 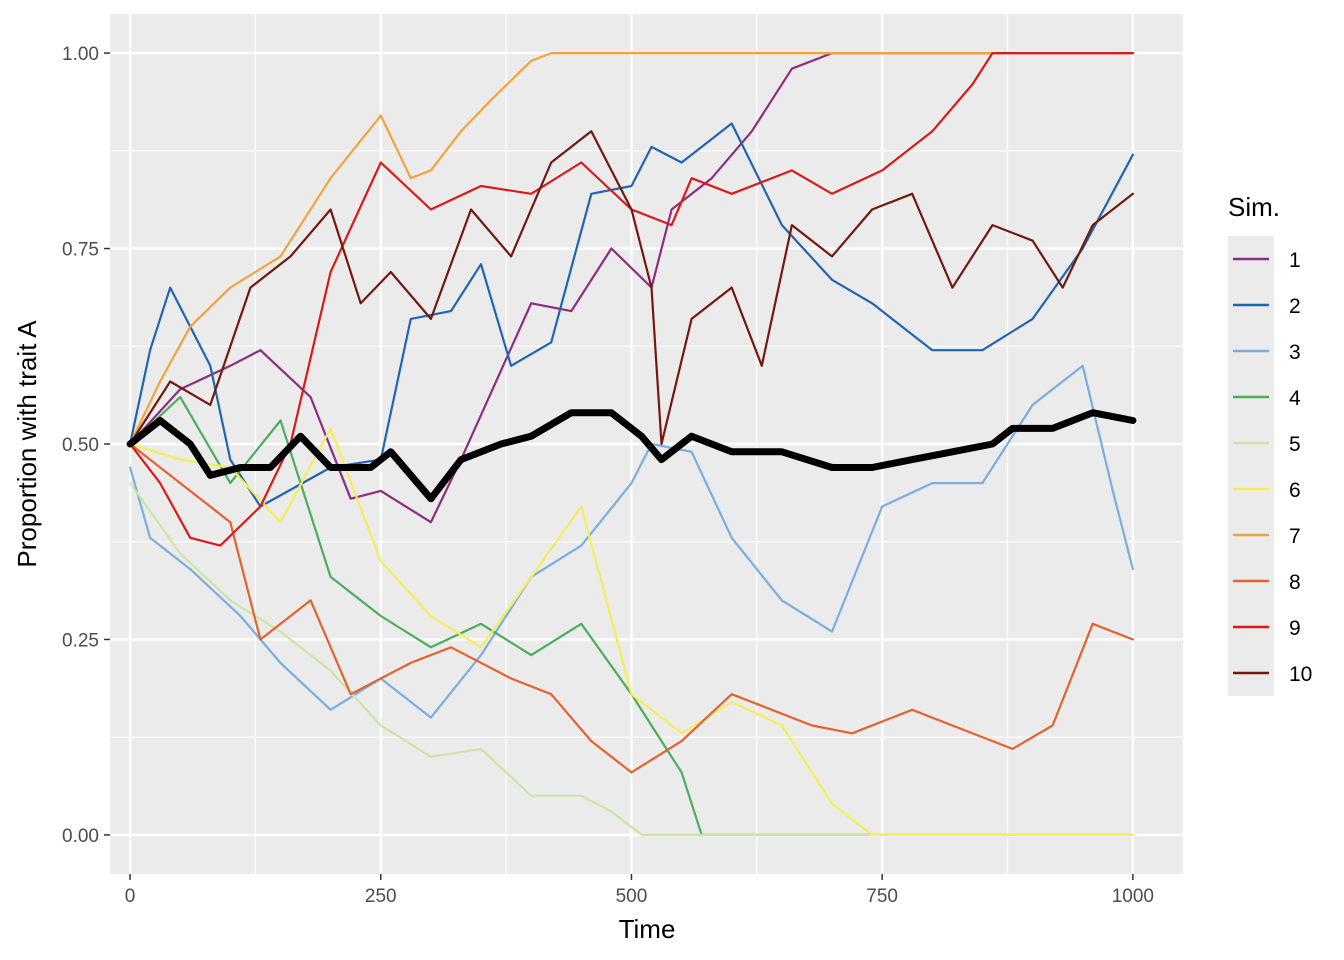 What do you see at coordinates (80, 54) in the screenshot?
I see `y-tick-label: 1.00` at bounding box center [80, 54].